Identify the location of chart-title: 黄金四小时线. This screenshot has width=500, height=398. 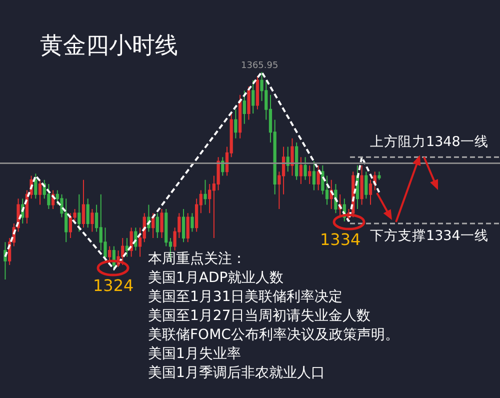
(109, 46).